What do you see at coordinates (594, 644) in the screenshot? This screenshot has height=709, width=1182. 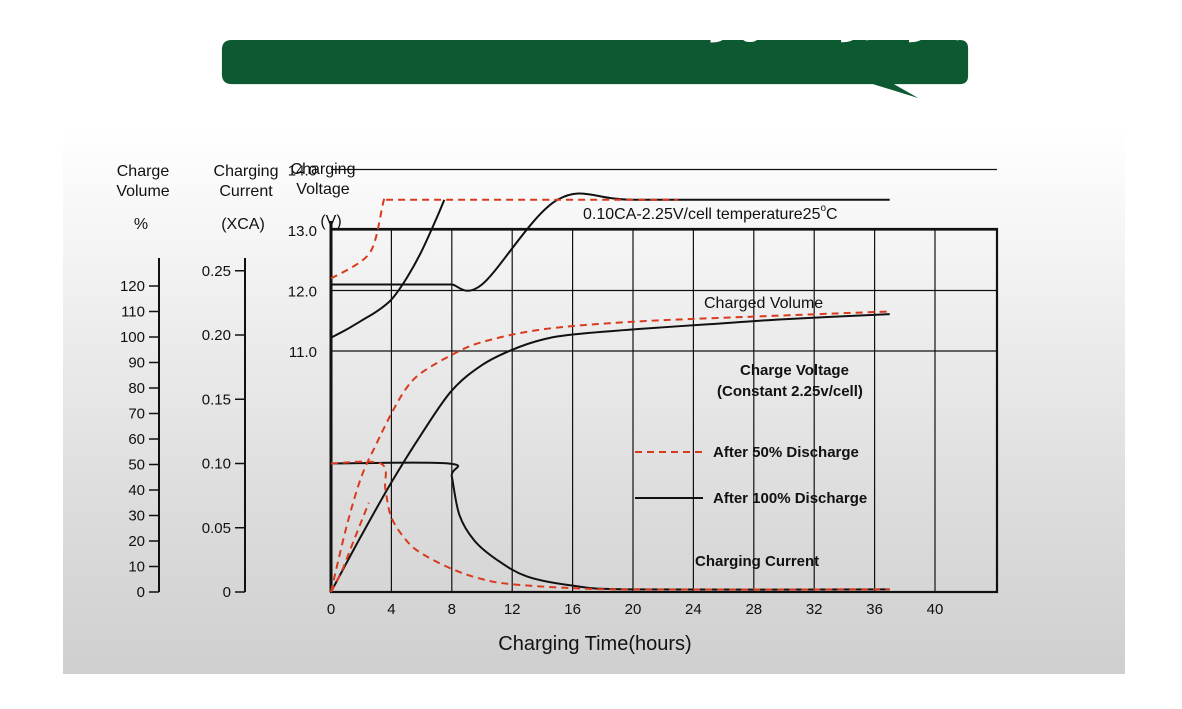 I see `x-axis-label: Charging Time(hours)` at bounding box center [594, 644].